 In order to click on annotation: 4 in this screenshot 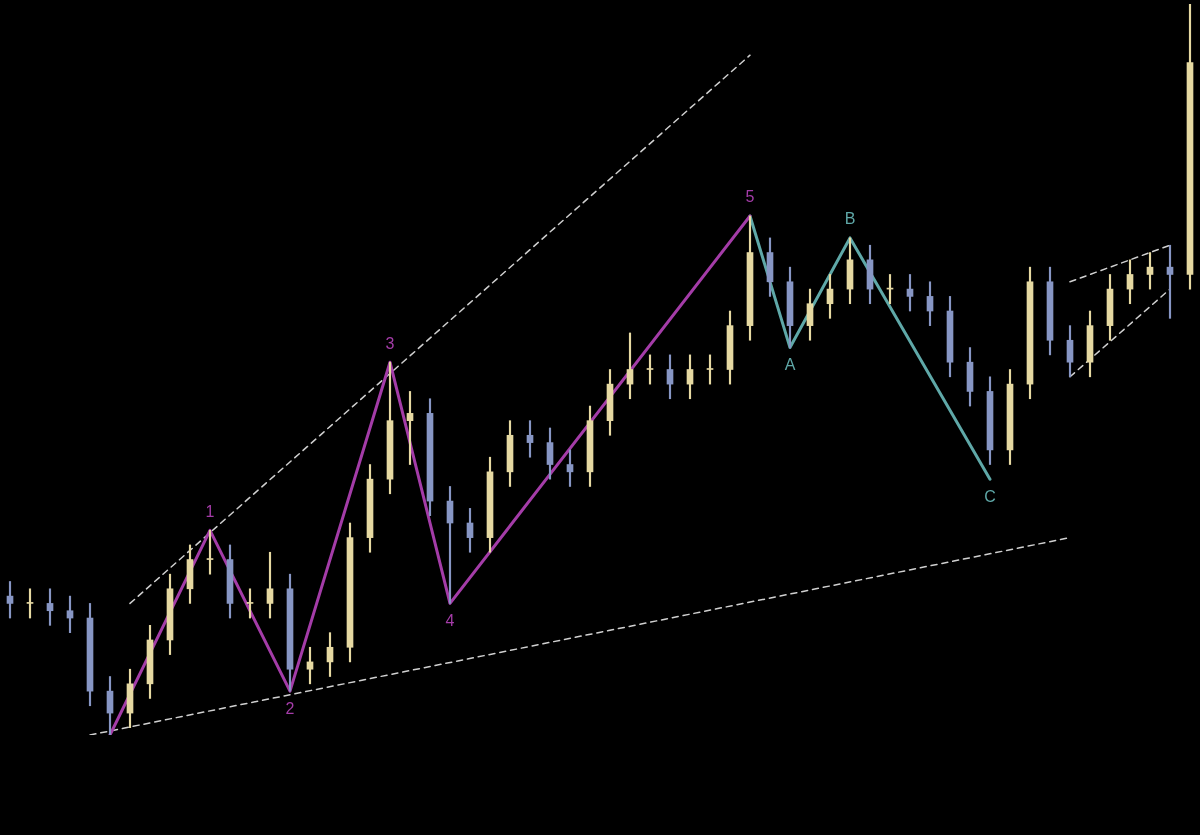, I will do `click(450, 620)`.